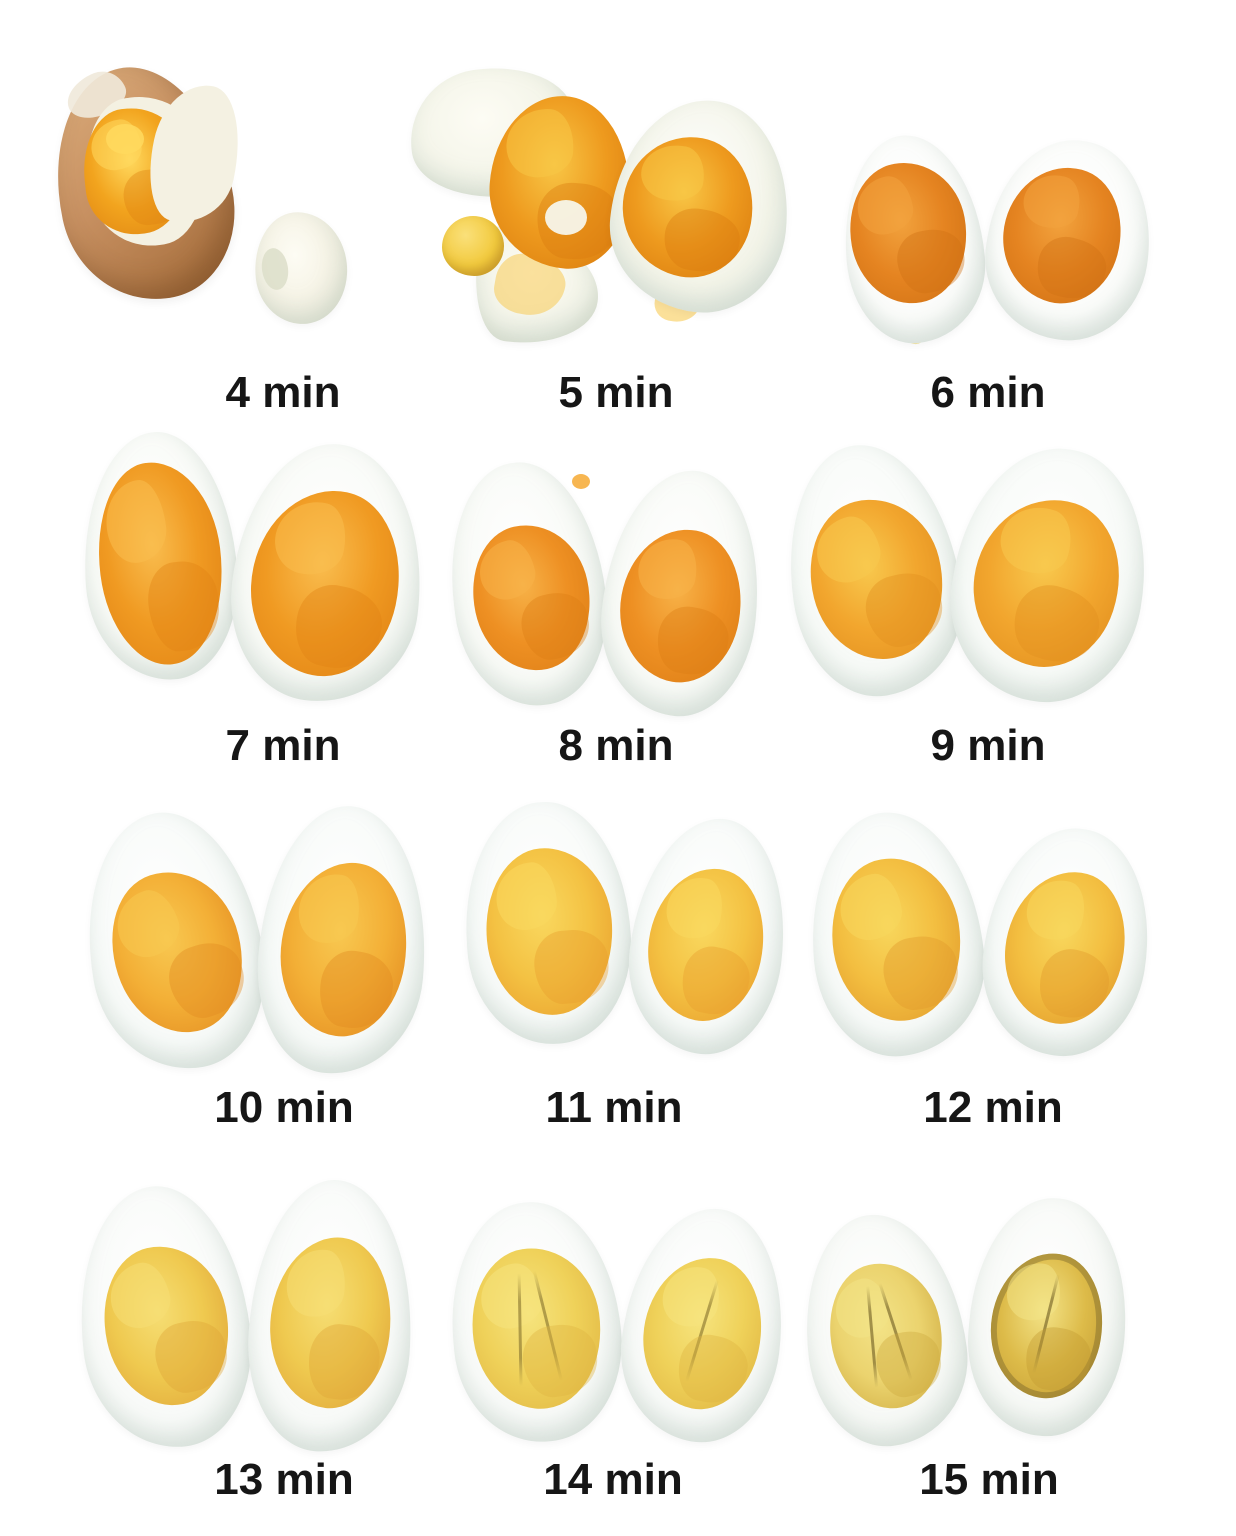 Image resolution: width=1236 pixels, height=1536 pixels. Describe the element at coordinates (283, 392) in the screenshot. I see `time-label-4-min: 4 min` at that location.